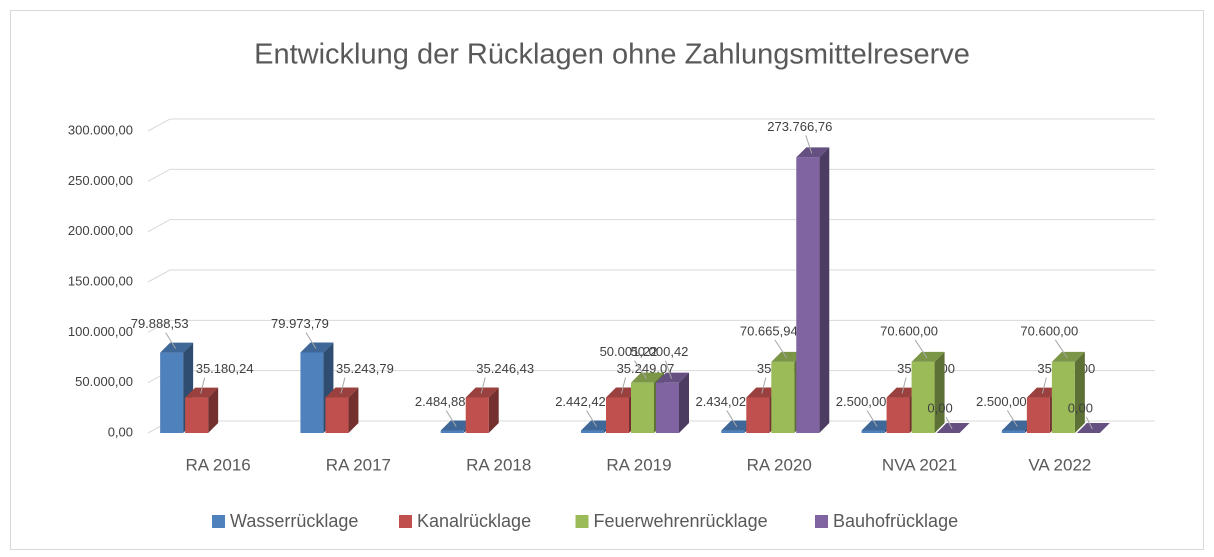  What do you see at coordinates (629, 351) in the screenshot?
I see `value-label: 50.001,22` at bounding box center [629, 351].